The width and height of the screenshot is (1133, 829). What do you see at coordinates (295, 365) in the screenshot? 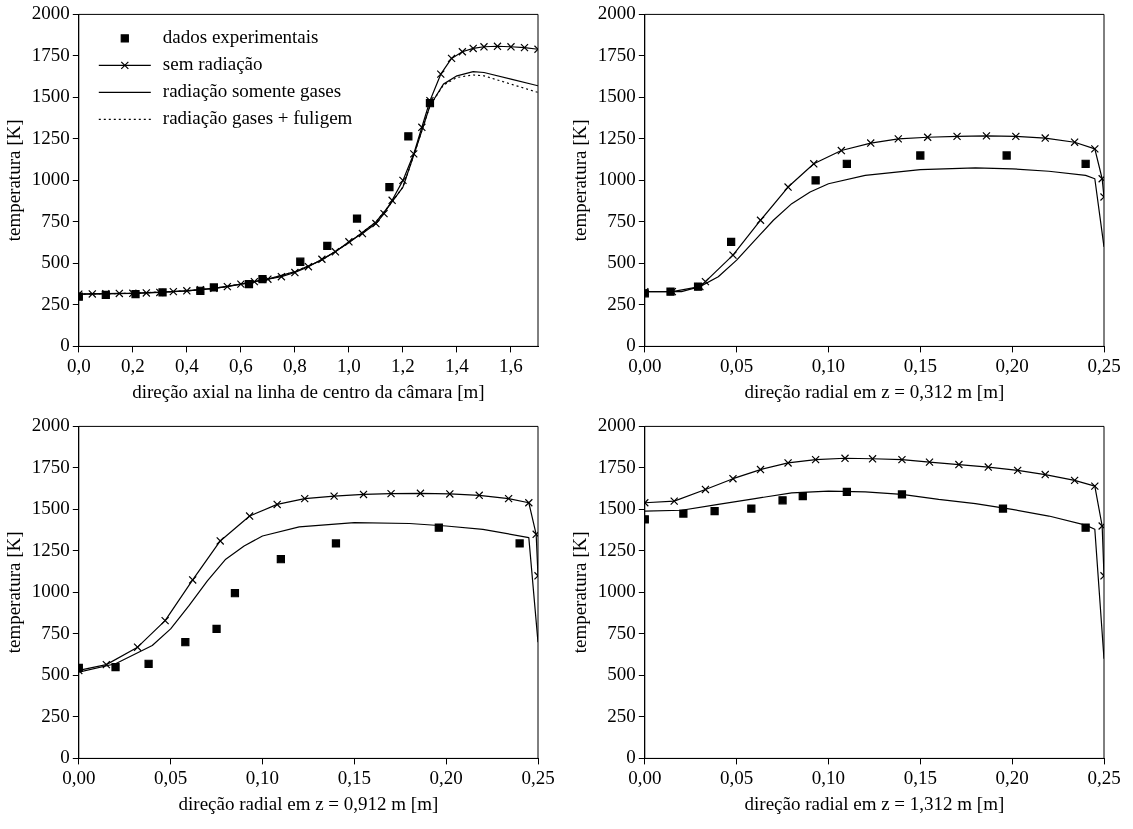
I see `x-tick-label: 0,8` at bounding box center [295, 365].